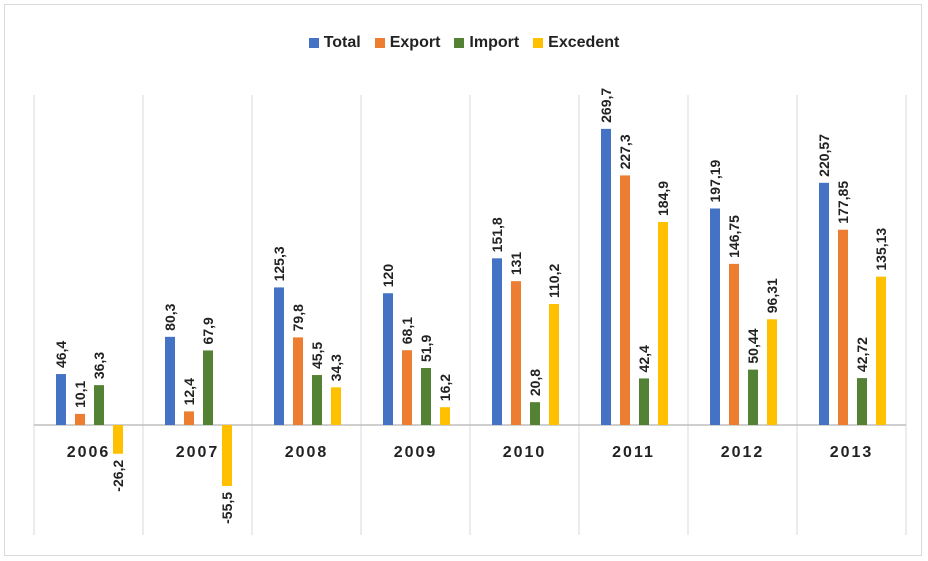 This screenshot has width=928, height=561. I want to click on x-tick-label: 2006, so click(89, 452).